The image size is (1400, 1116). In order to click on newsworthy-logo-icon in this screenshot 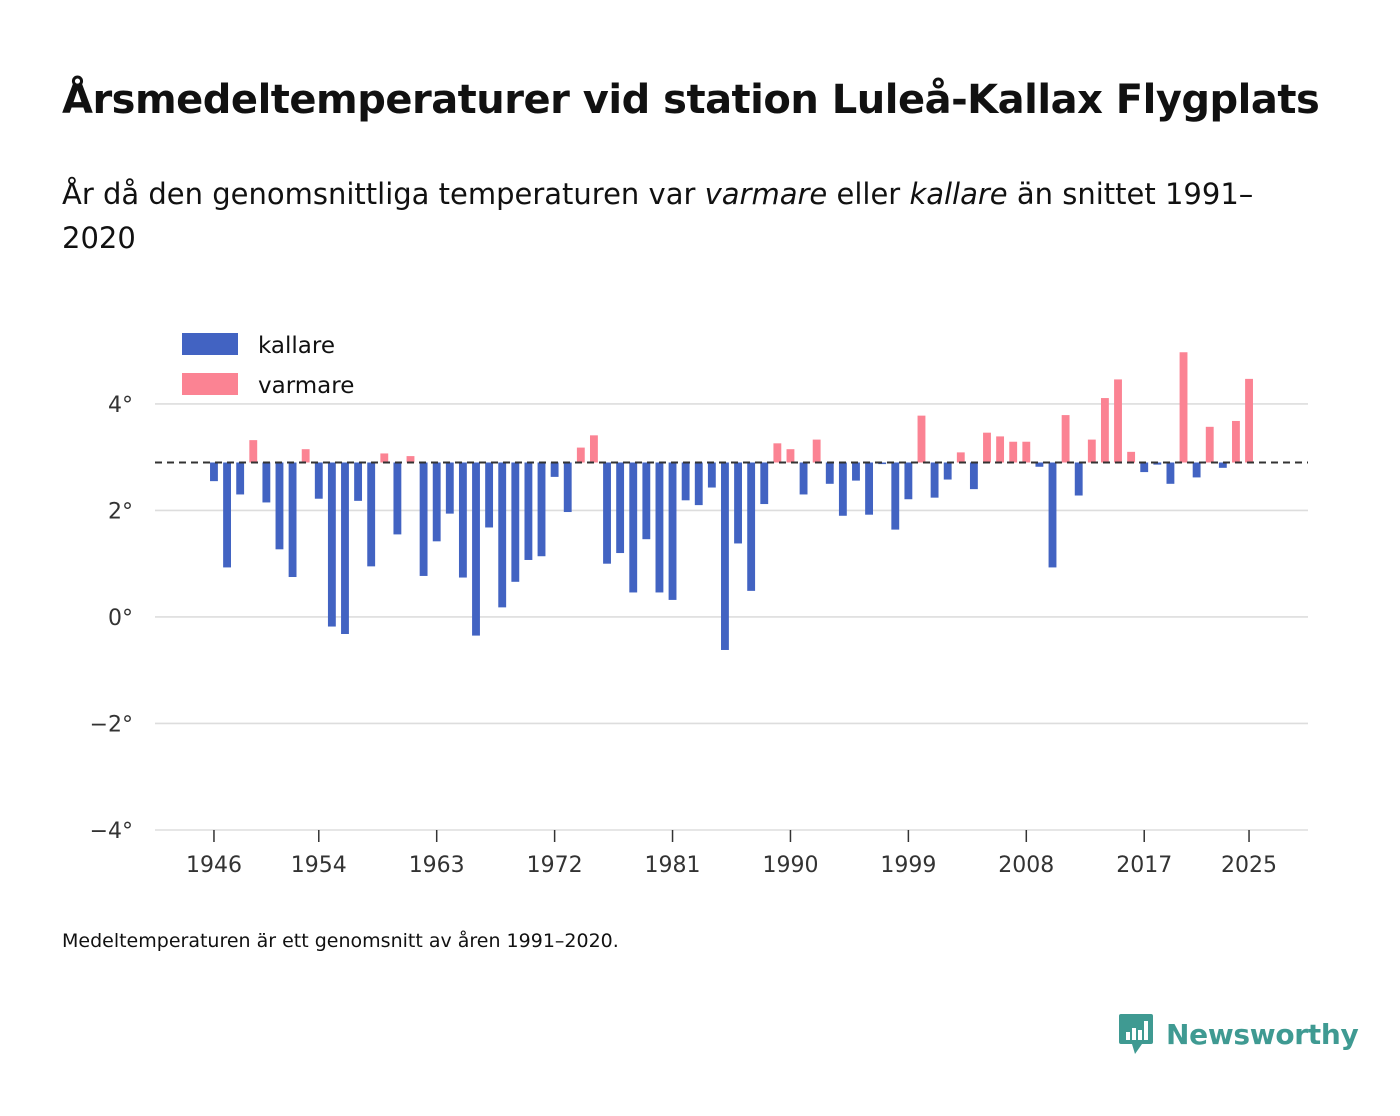, I will do `click(1136, 1034)`.